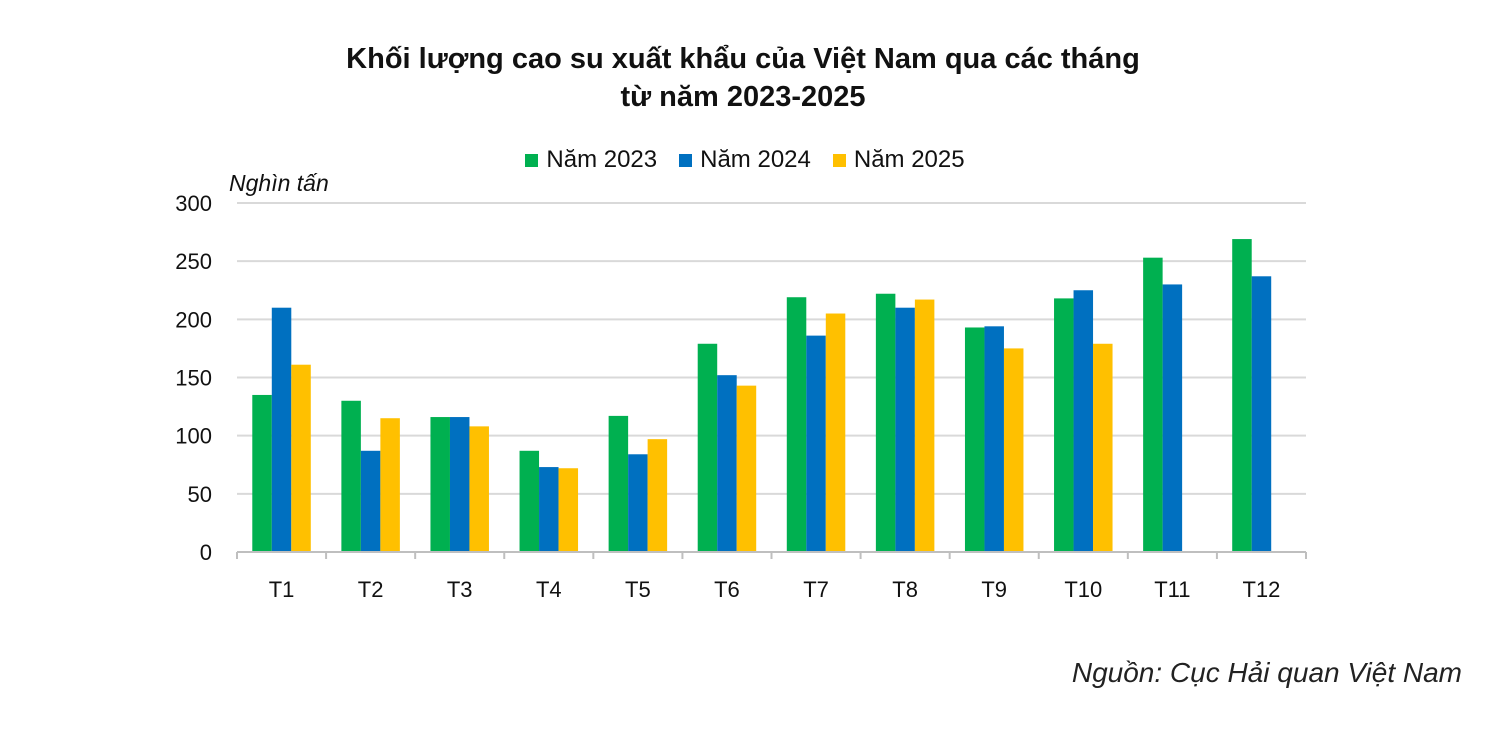 The width and height of the screenshot is (1490, 733). Describe the element at coordinates (1242, 395) in the screenshot. I see `bar-T12-Năm-2023` at that location.